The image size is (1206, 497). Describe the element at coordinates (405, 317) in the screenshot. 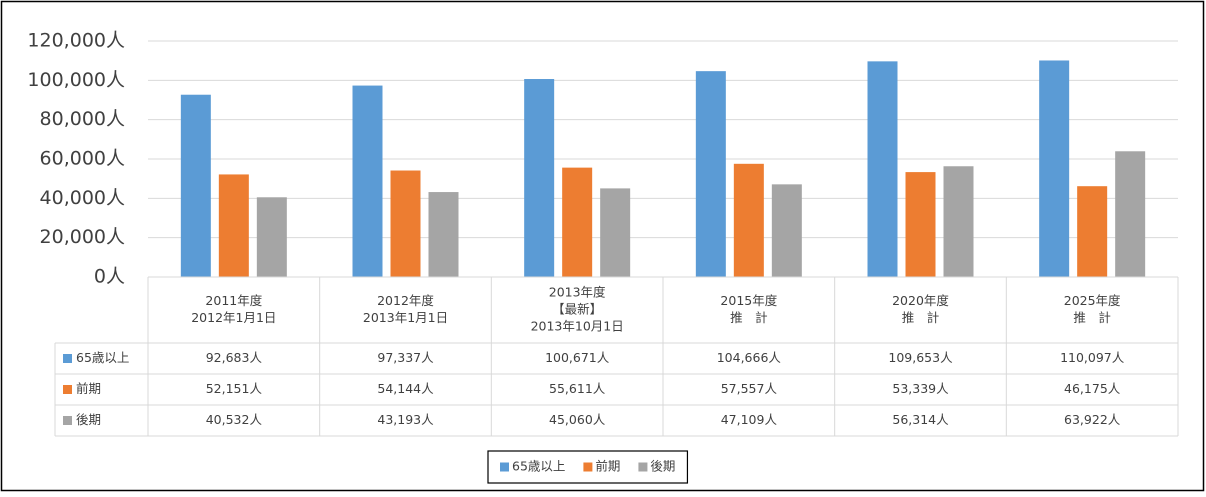

I see `x-tick-label: 2013年1月1日` at that location.